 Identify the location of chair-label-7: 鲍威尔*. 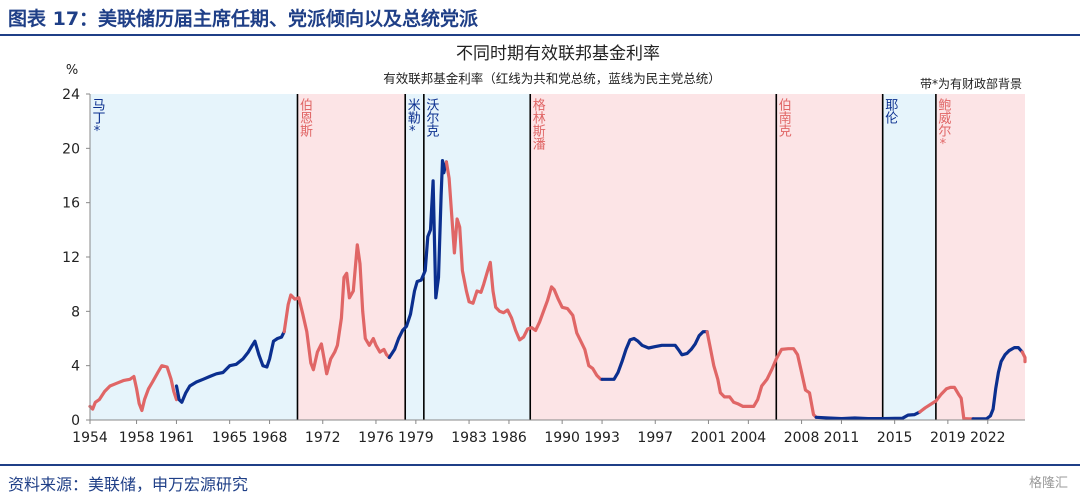
(943, 125).